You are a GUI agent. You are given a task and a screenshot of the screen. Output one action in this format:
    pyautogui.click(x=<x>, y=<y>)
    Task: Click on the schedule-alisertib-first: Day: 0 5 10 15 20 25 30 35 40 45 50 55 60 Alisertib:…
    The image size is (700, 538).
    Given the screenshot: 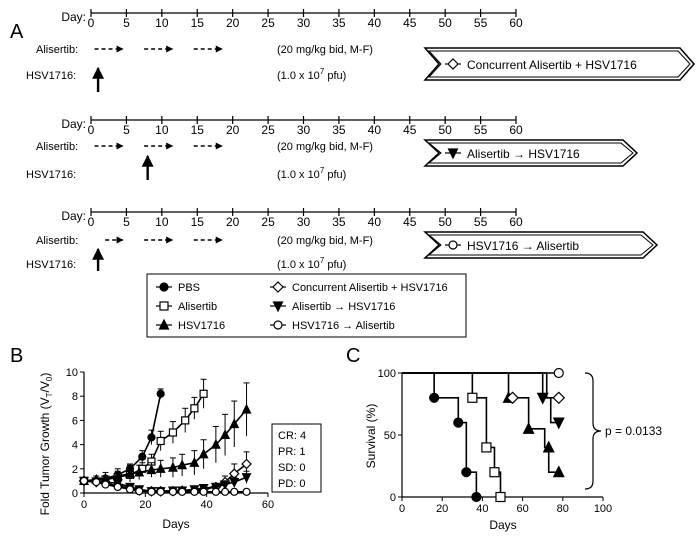 What is the action you would take?
    pyautogui.click(x=332, y=148)
    